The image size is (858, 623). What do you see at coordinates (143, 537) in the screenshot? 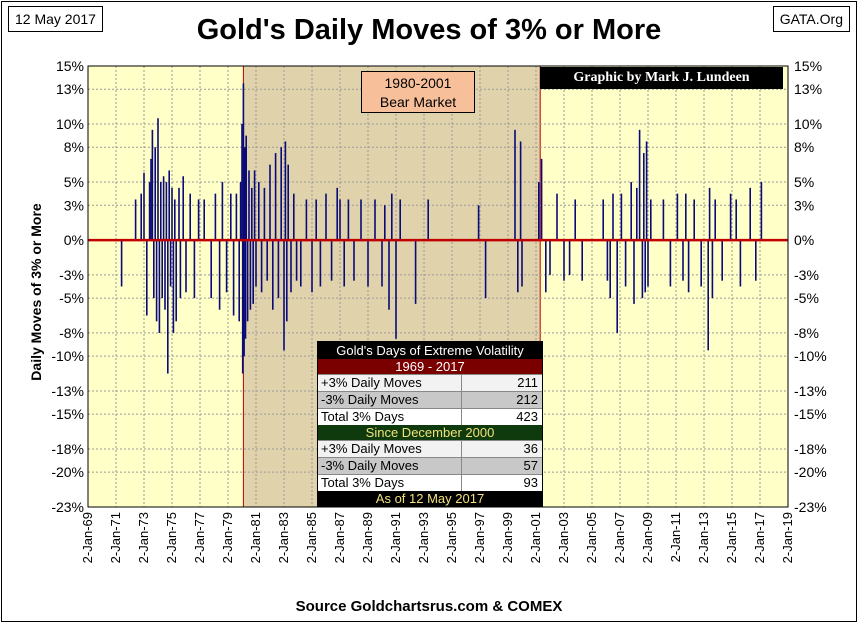
I see `x-tick-label: 2-Jan-73` at bounding box center [143, 537].